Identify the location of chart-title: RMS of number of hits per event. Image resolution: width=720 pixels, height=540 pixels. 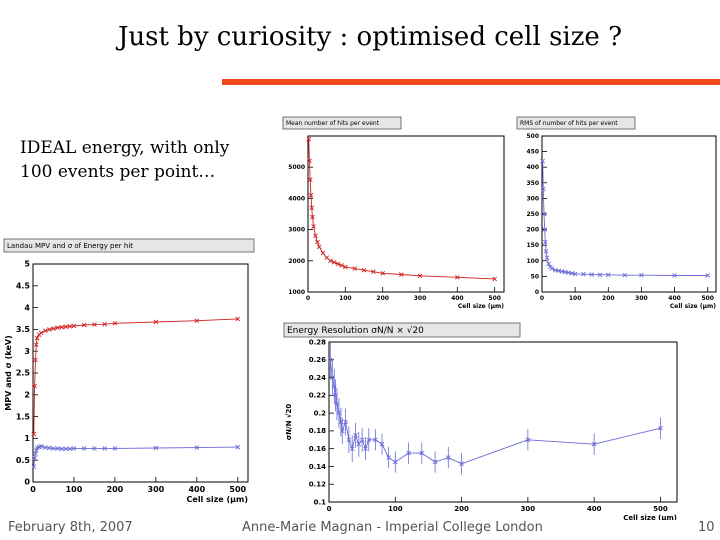
(569, 123).